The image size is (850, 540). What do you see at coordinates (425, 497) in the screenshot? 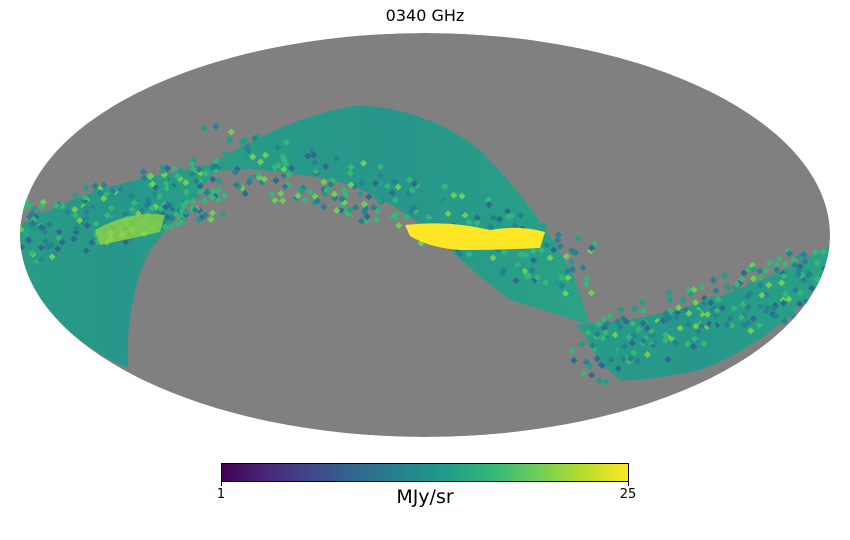
I see `colorbar-unit-label: MJy/sr` at bounding box center [425, 497].